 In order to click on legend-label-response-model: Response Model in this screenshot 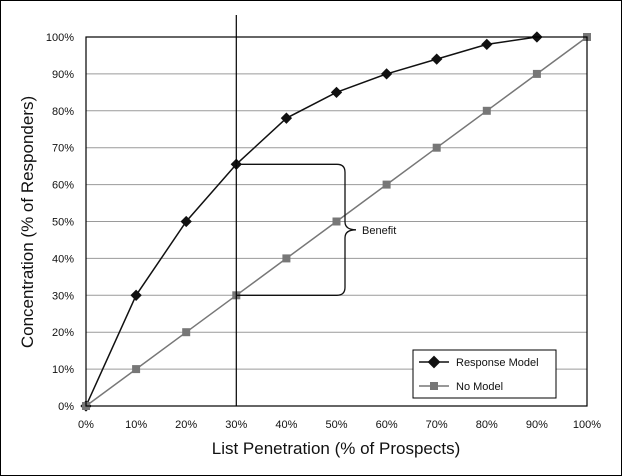, I will do `click(497, 363)`.